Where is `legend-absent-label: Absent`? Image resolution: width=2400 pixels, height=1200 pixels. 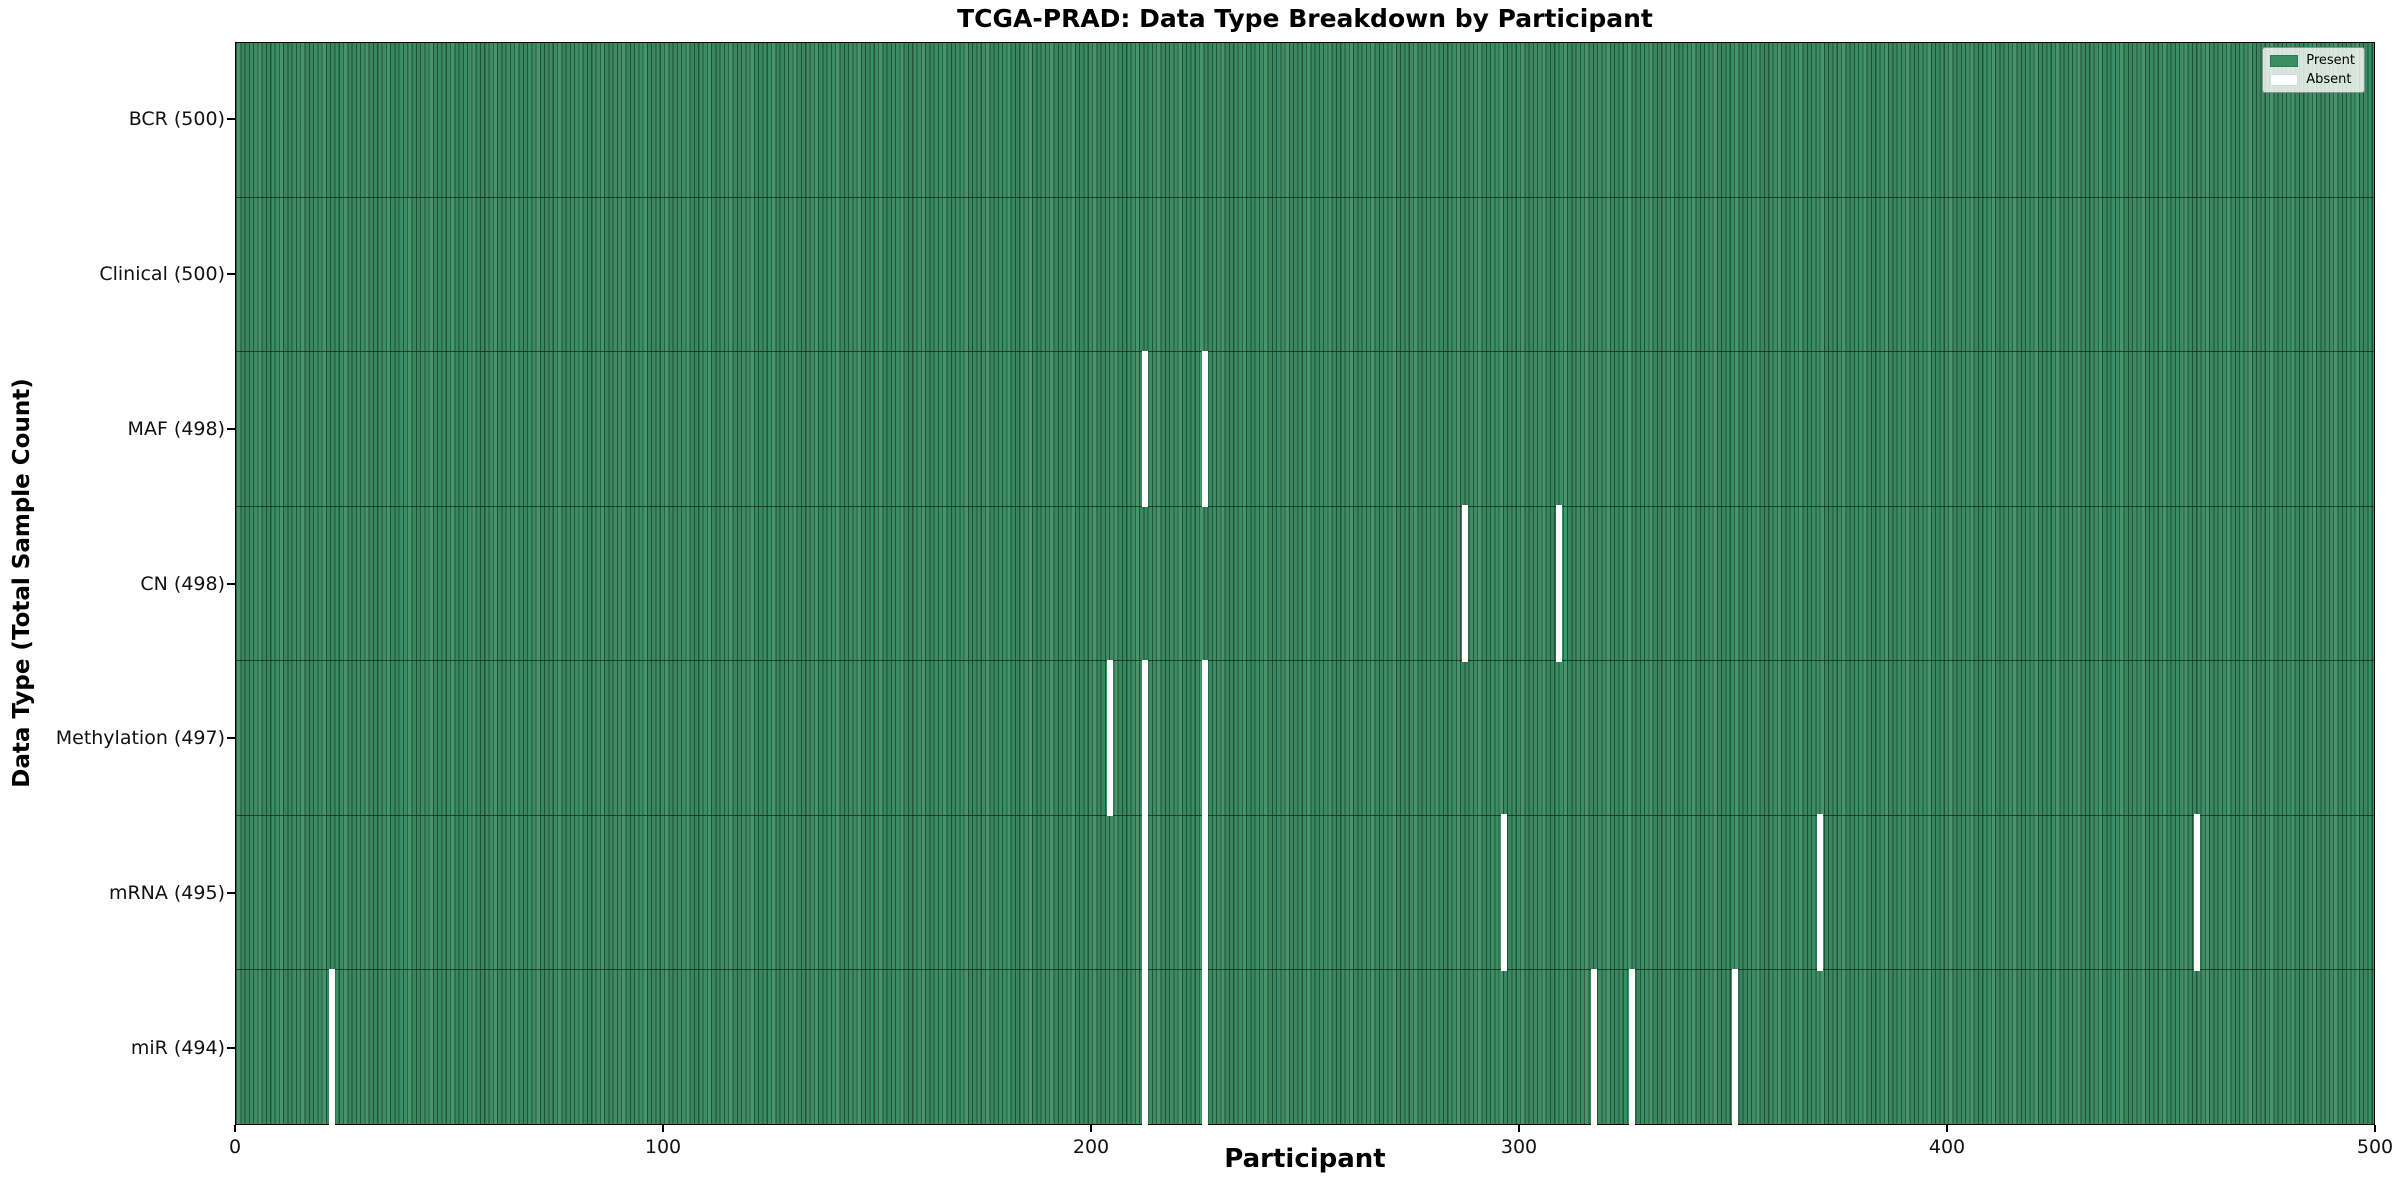
legend-absent-label: Absent is located at coordinates (2329, 79).